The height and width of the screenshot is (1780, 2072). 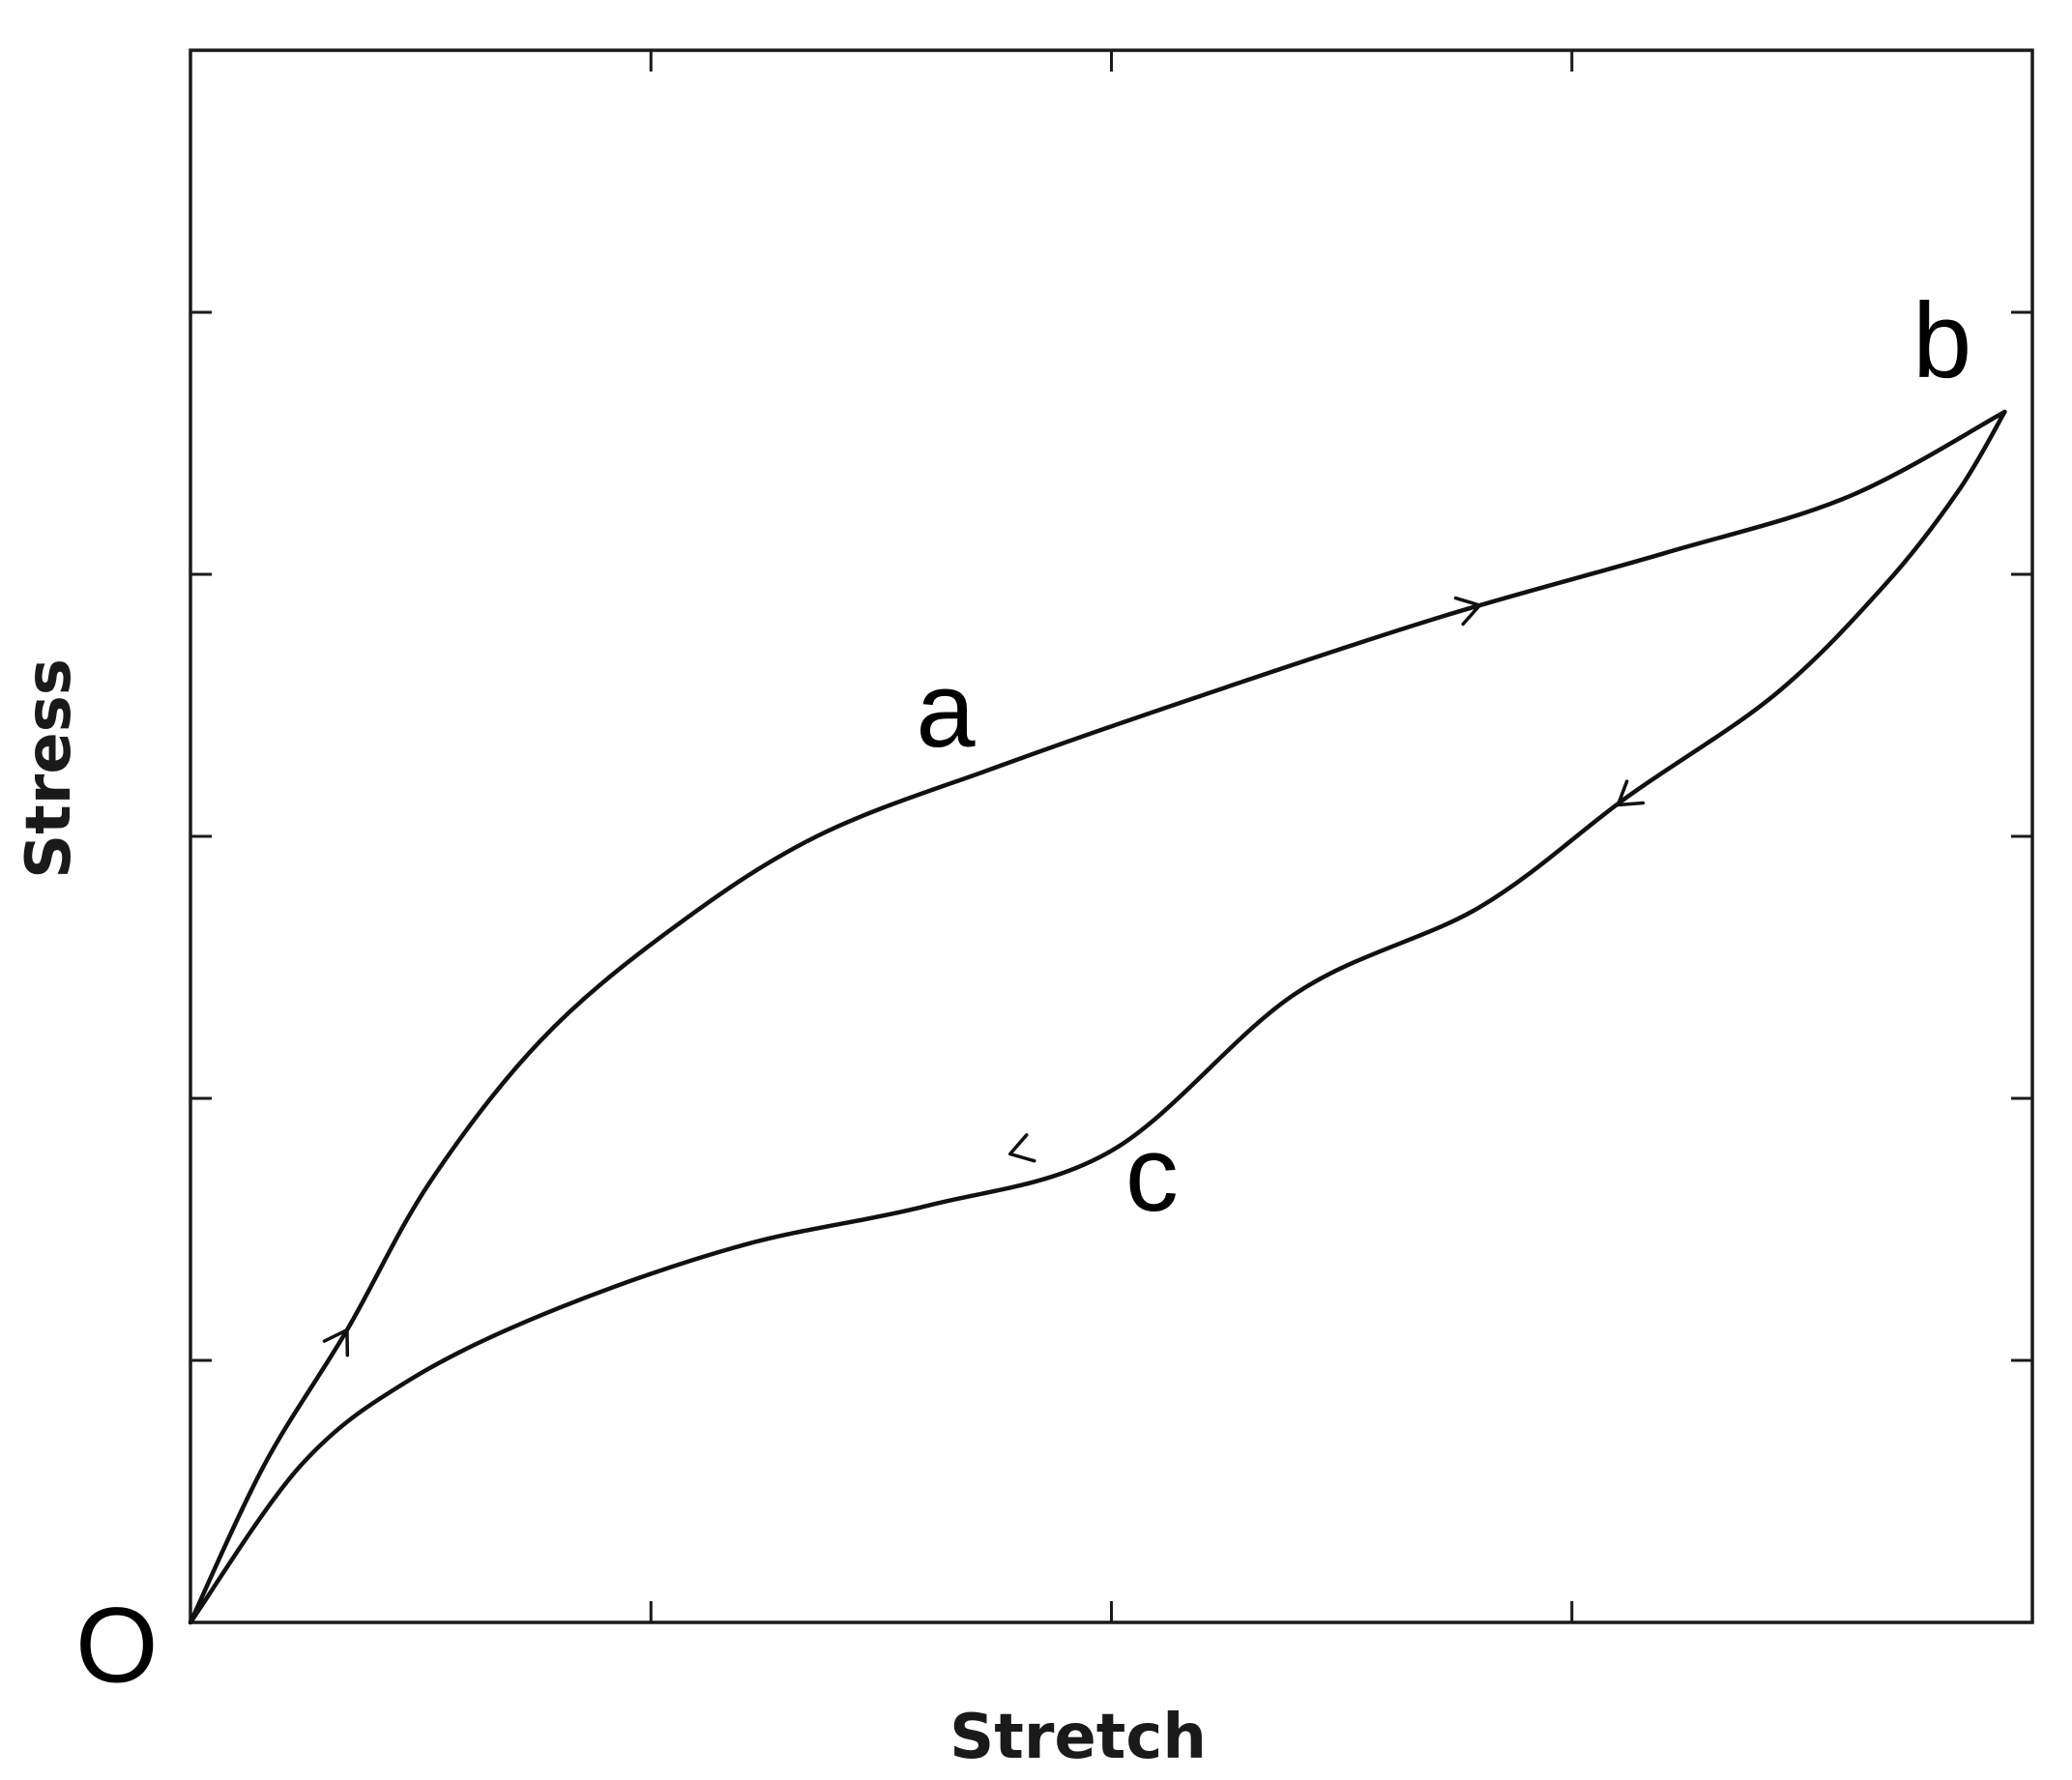 What do you see at coordinates (49, 768) in the screenshot?
I see `y-axis-label: Stress` at bounding box center [49, 768].